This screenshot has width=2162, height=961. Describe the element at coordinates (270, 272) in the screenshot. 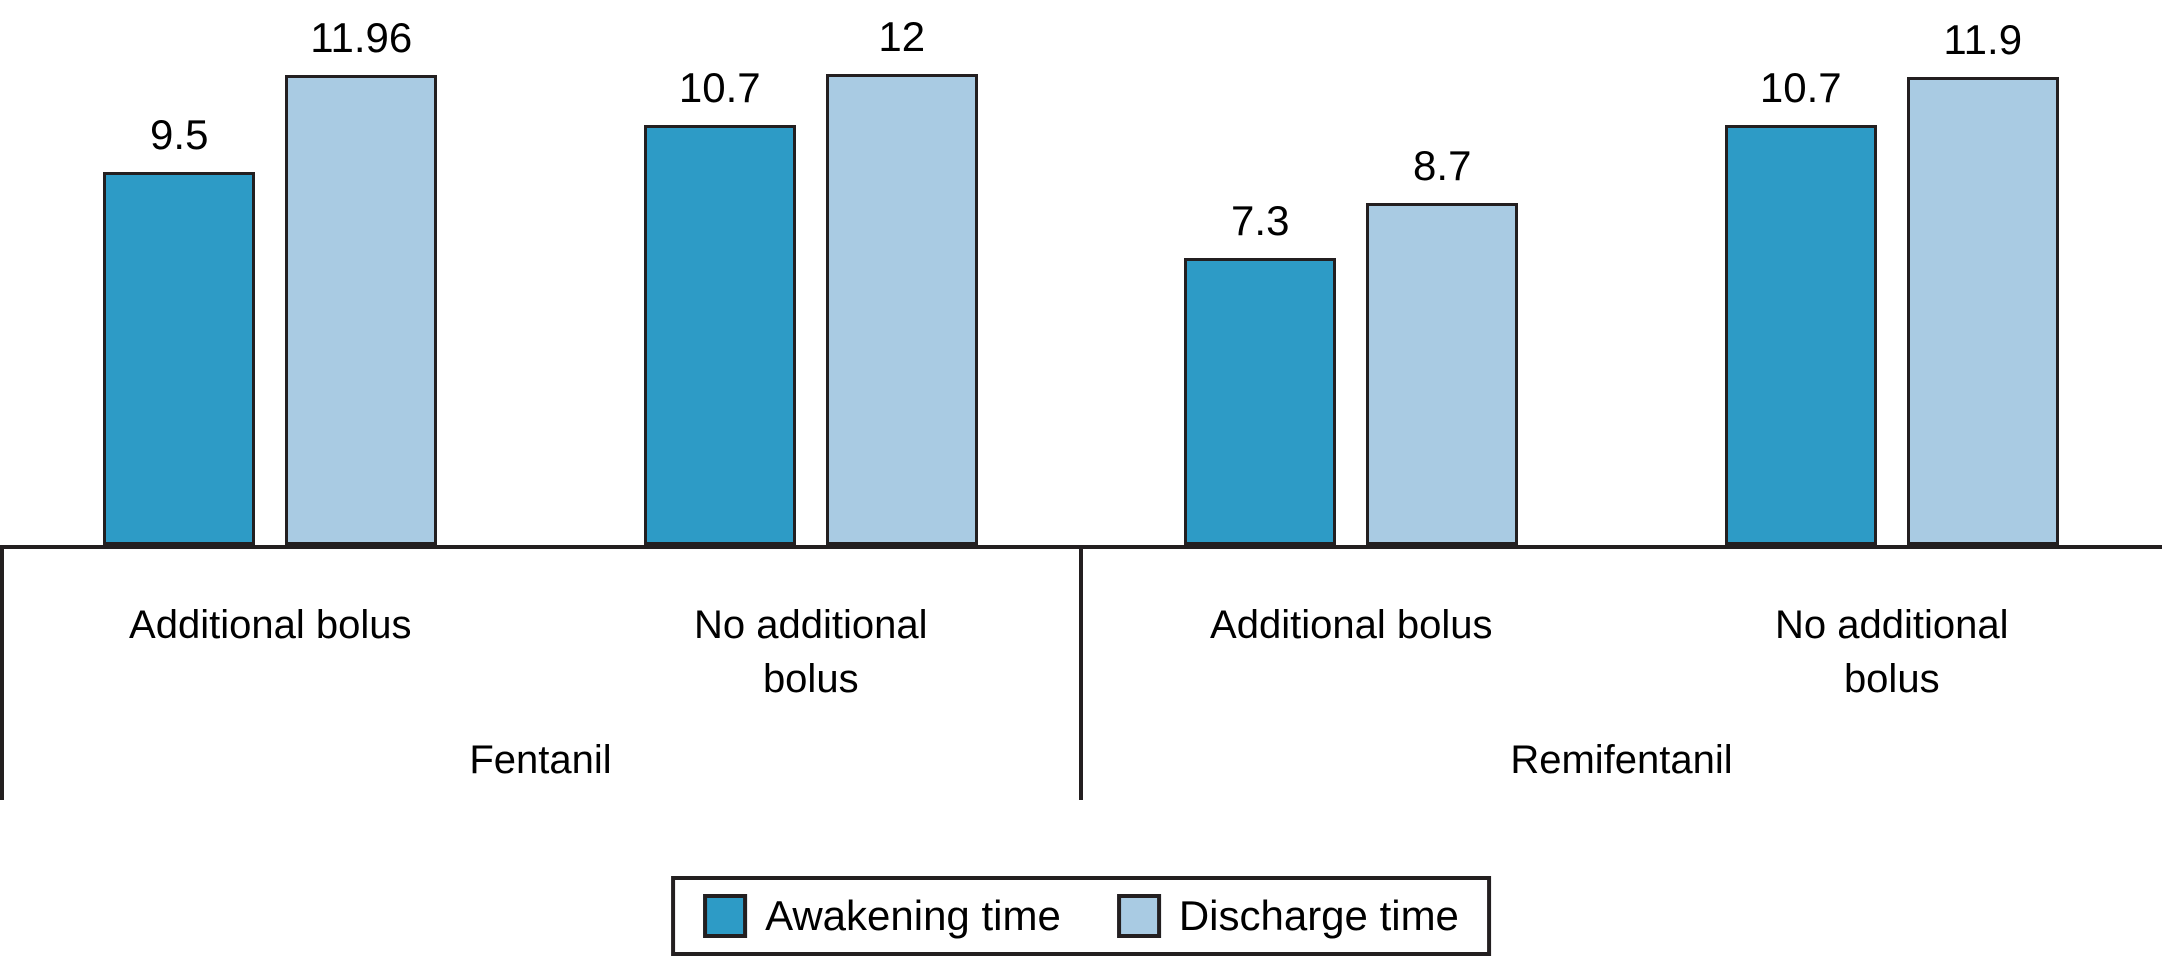

I see `bar-pair: 9.5 11.96` at that location.